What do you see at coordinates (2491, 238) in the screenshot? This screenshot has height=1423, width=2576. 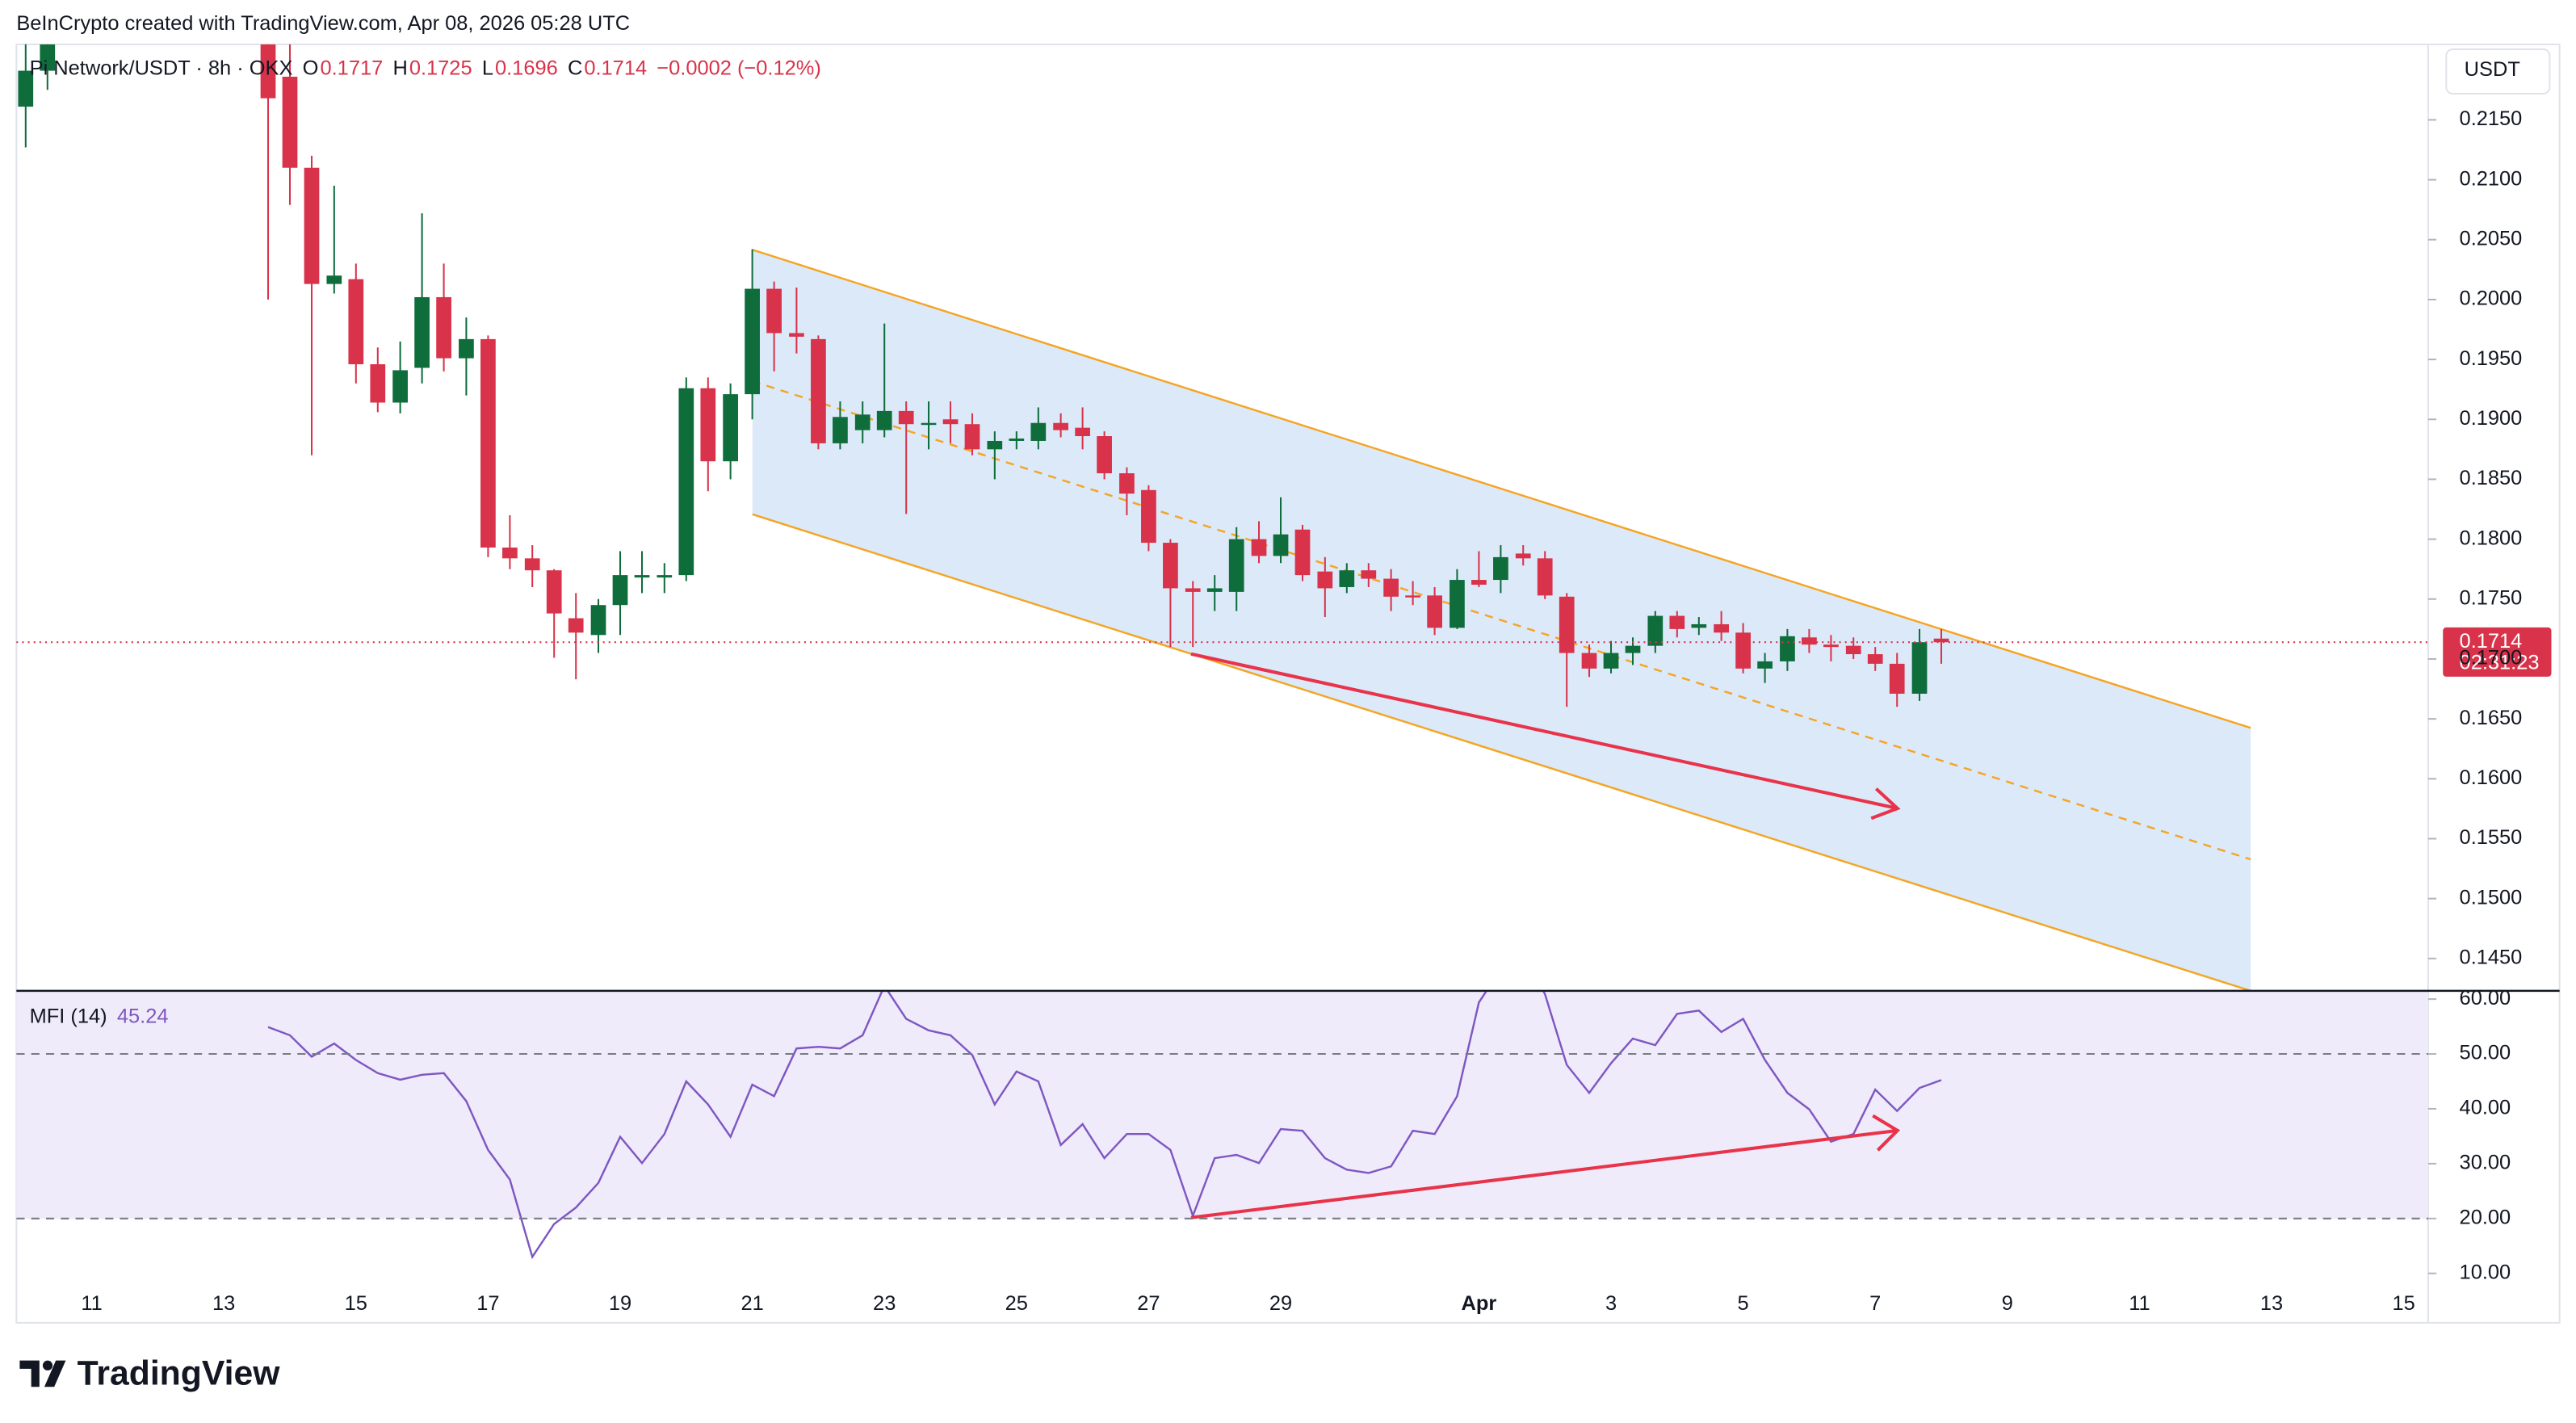 I see `y-tick-label: 0.2050` at bounding box center [2491, 238].